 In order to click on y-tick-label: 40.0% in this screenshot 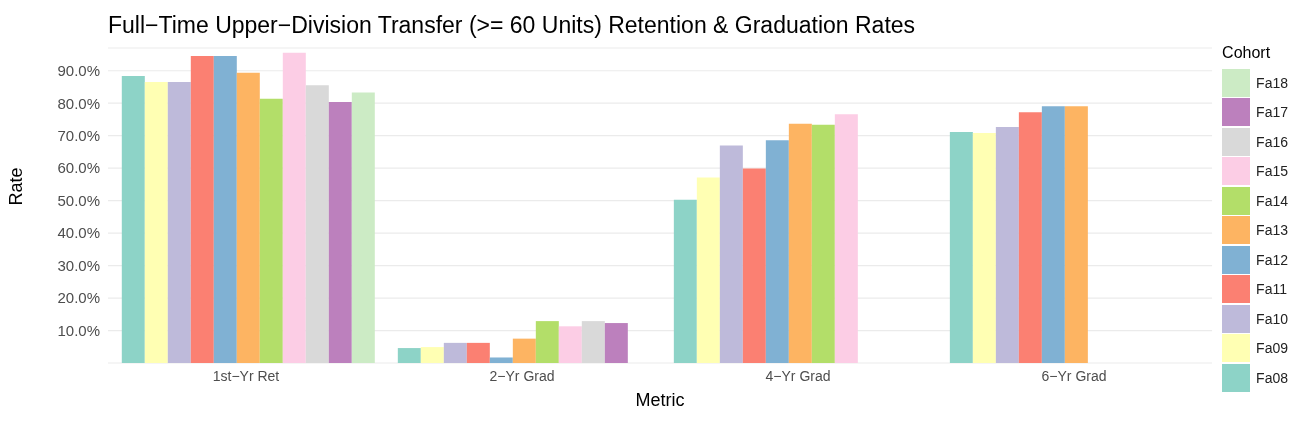, I will do `click(78, 233)`.